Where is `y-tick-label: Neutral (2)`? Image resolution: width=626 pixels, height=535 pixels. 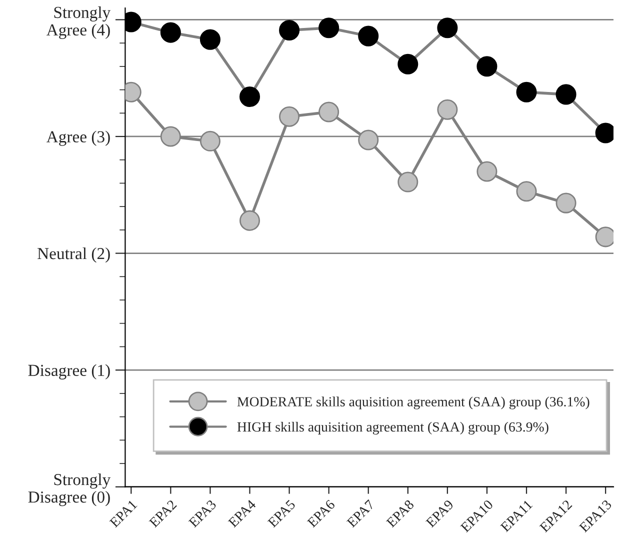 y-tick-label: Neutral (2) is located at coordinates (74, 255).